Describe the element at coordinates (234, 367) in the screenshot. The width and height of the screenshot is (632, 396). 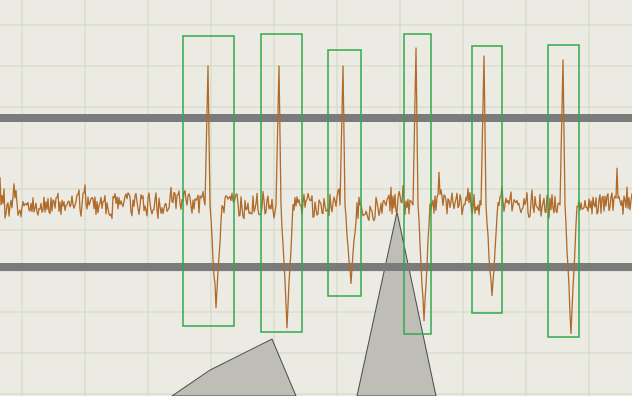
I see `gray-shape-left` at that location.